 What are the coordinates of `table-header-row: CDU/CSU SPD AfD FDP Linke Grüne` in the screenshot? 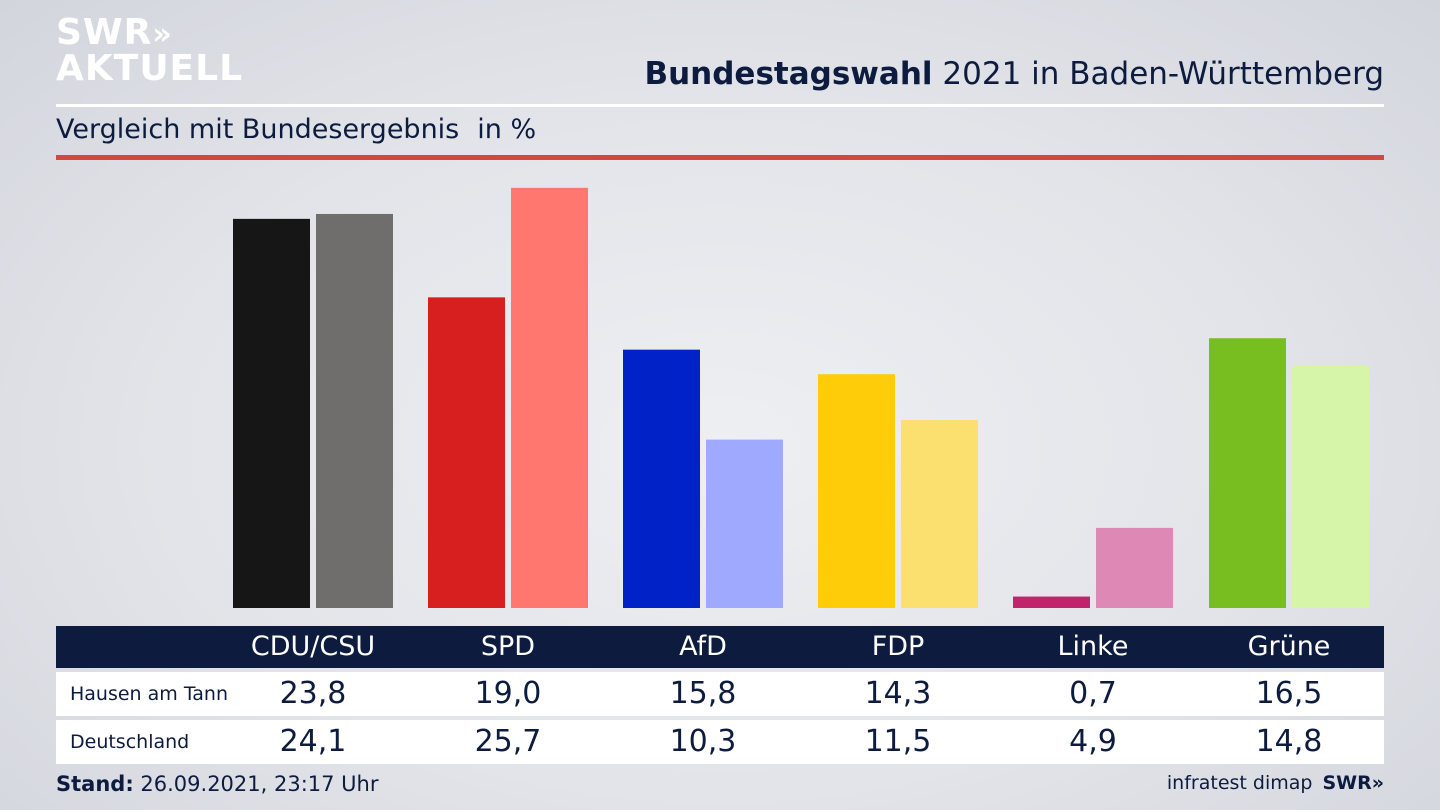 It's located at (720, 647).